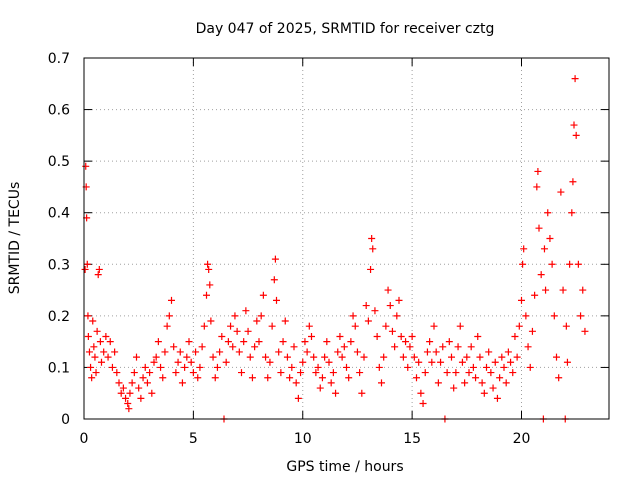  I want to click on x-tick-label: 5, so click(193, 439).